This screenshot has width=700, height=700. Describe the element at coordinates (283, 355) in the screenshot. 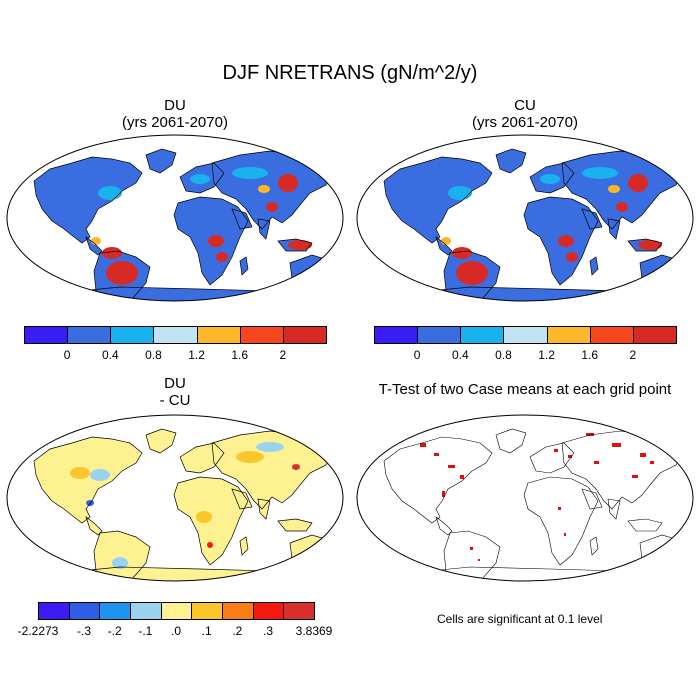

I see `colorbar-du-tick-label: 2` at that location.